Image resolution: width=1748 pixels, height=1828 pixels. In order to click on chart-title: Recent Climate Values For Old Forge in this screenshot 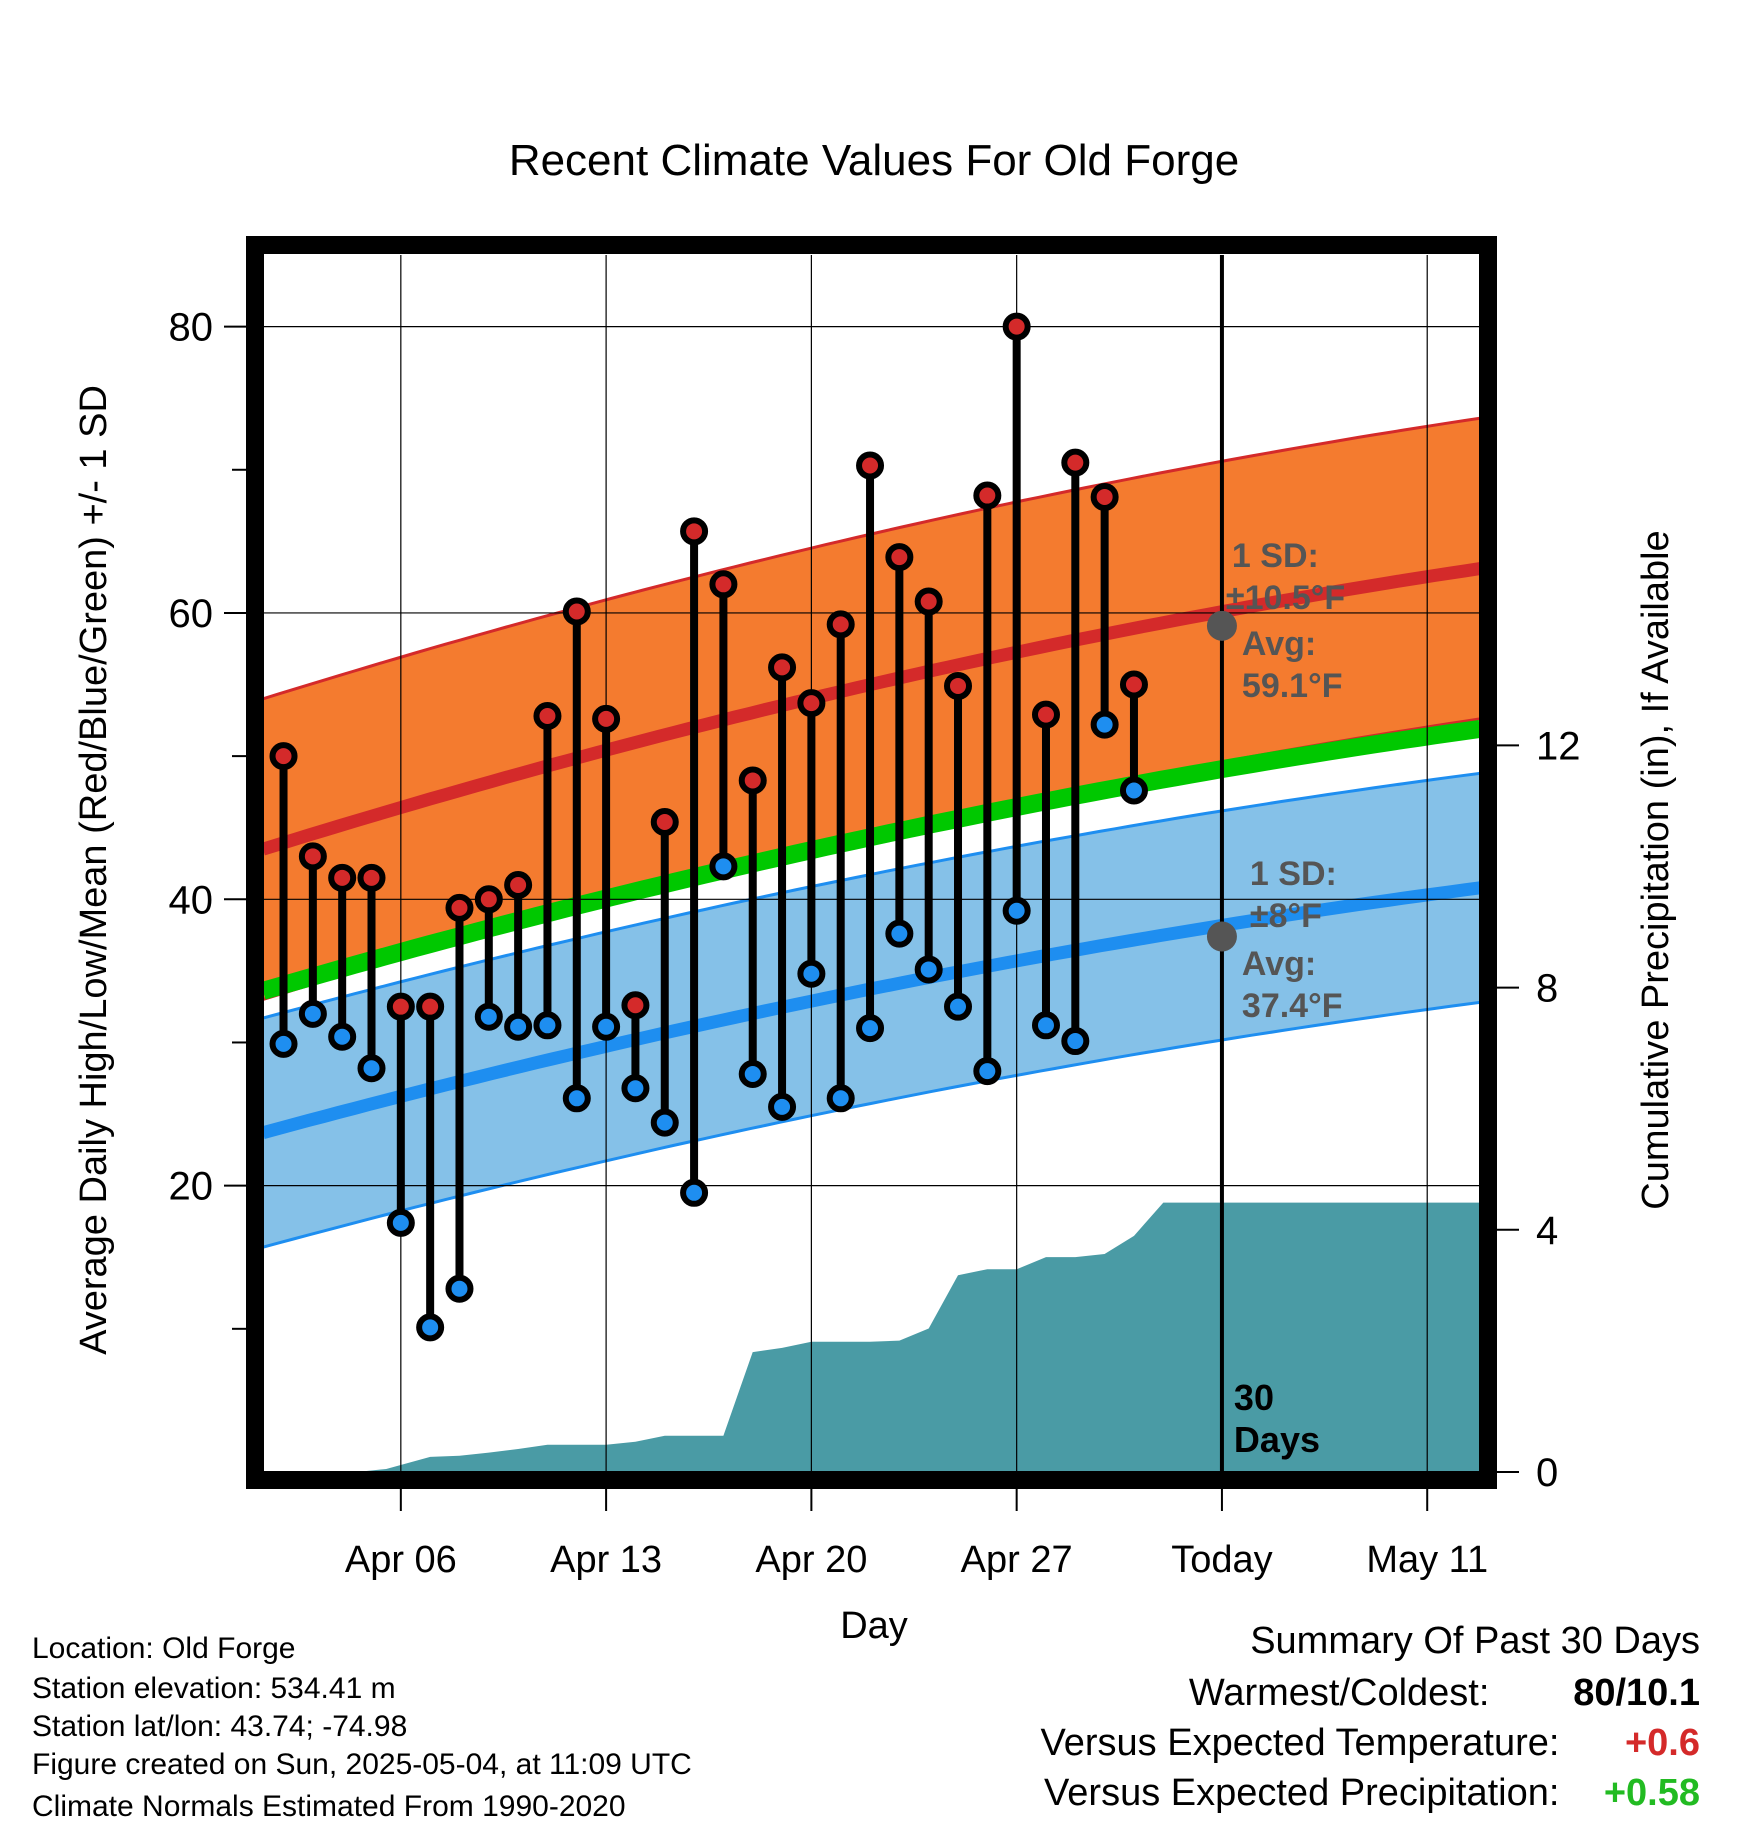, I will do `click(874, 160)`.